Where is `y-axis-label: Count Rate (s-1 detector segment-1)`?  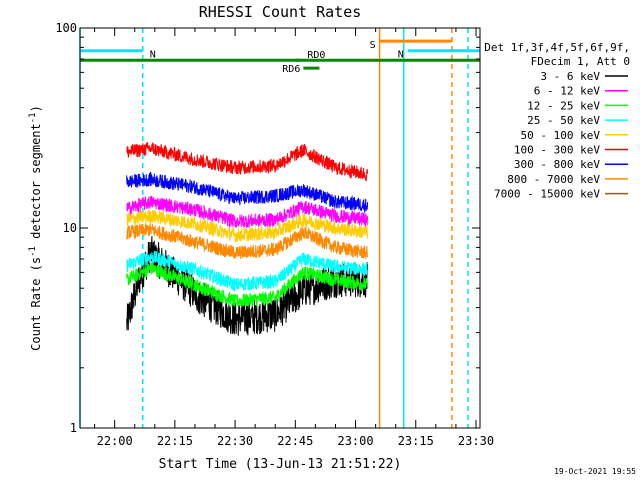 y-axis-label: Count Rate (s-1 detector segment-1) is located at coordinates (35, 228).